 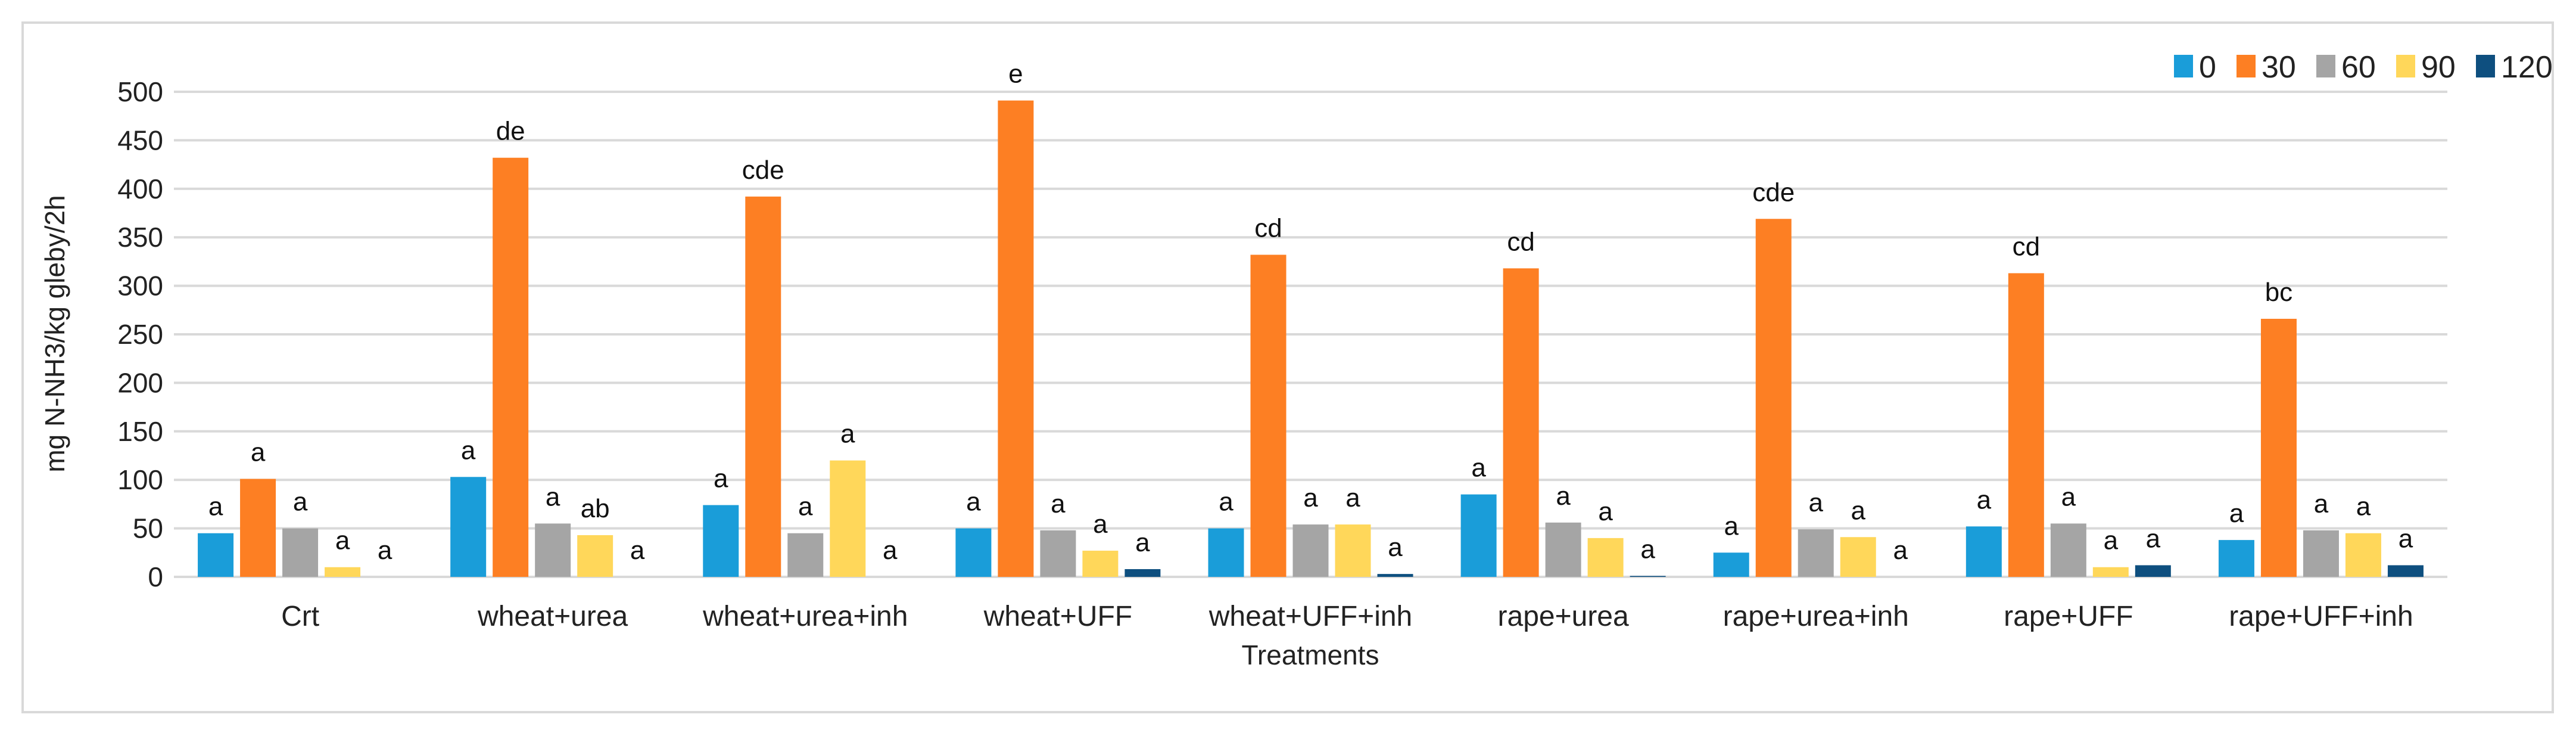 I want to click on bar-90-rape+urea+inh, so click(x=1858, y=557).